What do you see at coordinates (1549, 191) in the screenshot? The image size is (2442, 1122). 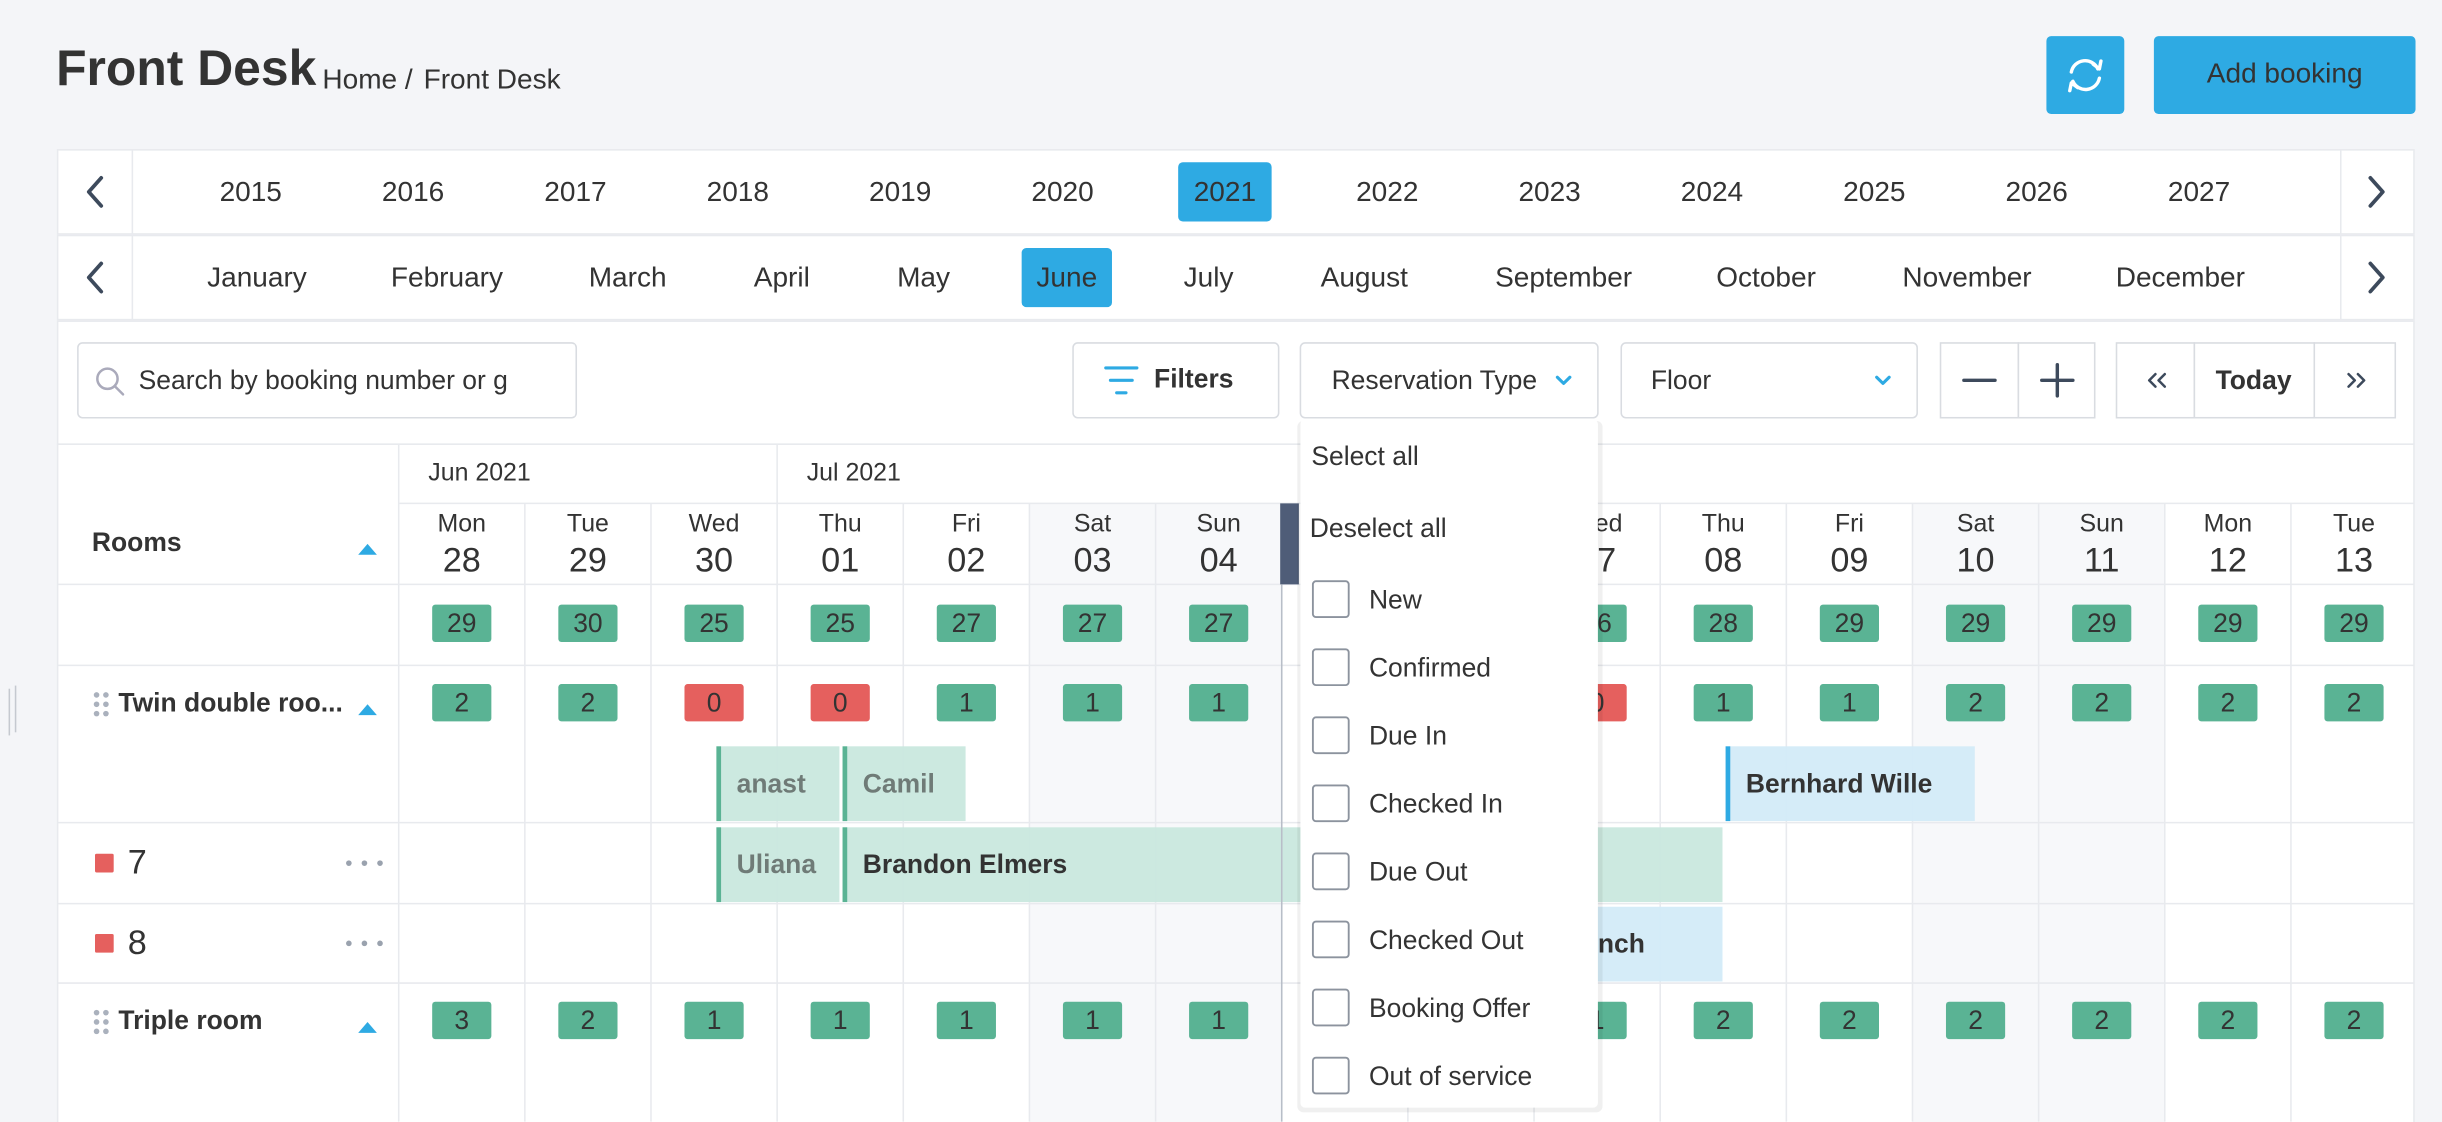 I see `selector-item: 2023` at bounding box center [1549, 191].